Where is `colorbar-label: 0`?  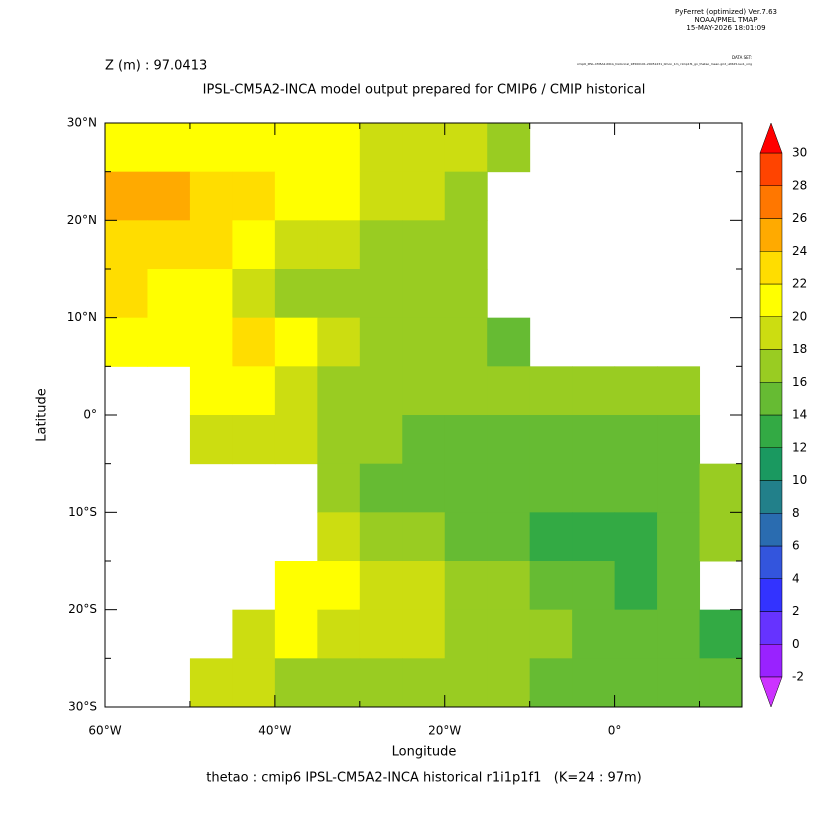
colorbar-label: 0 is located at coordinates (796, 644).